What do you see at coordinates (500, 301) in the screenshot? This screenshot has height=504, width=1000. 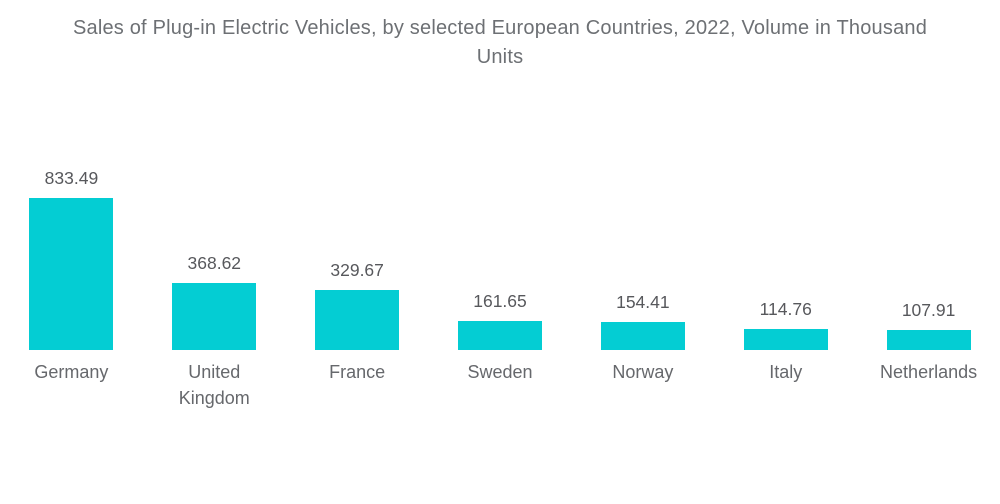 I see `bar-value-label: 161.65` at bounding box center [500, 301].